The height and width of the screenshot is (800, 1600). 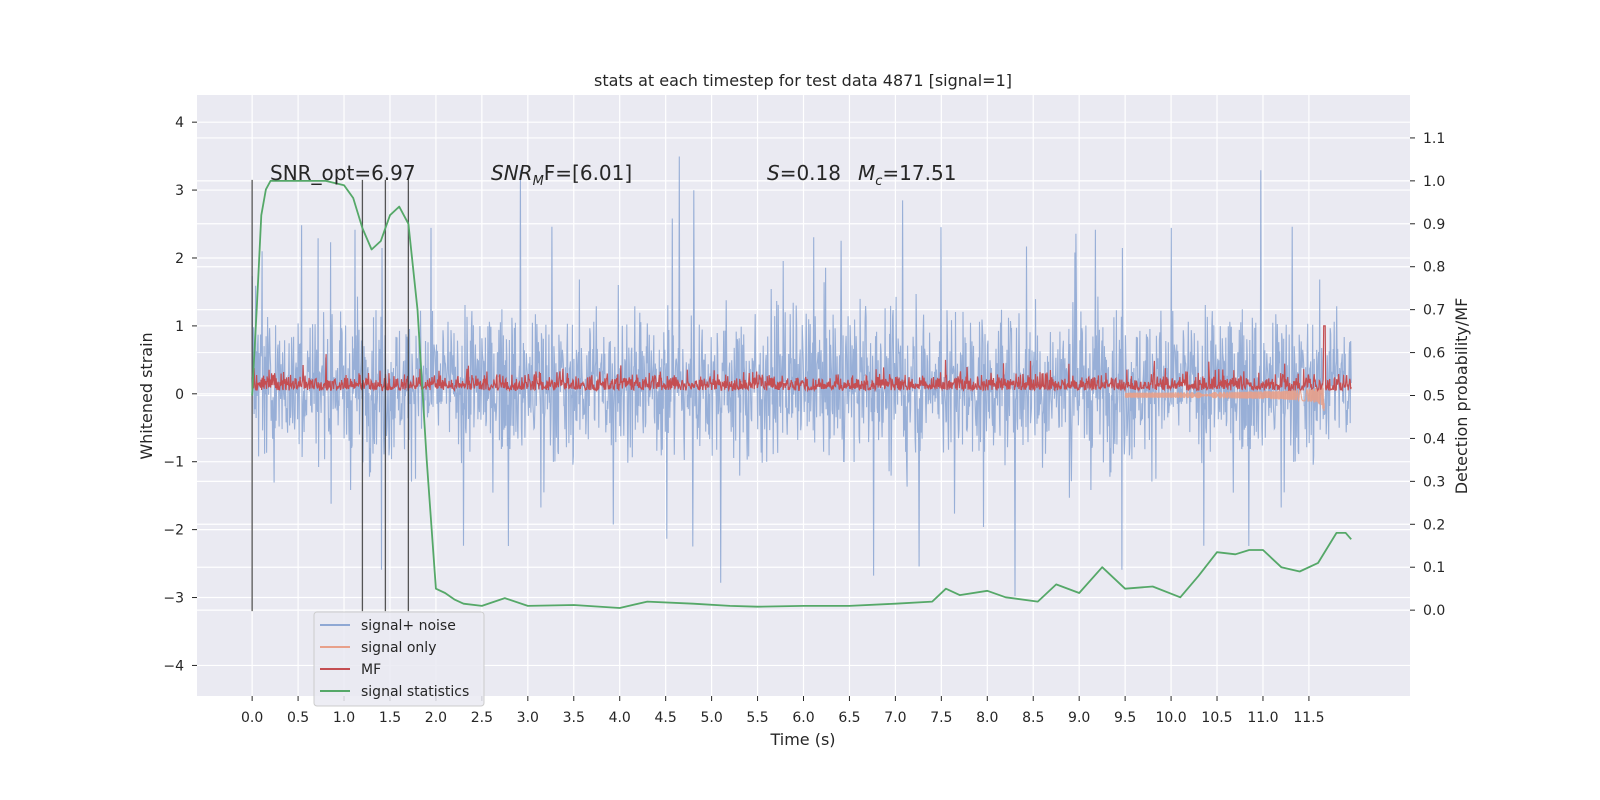 What do you see at coordinates (1125, 718) in the screenshot?
I see `x-tick-label: 9.5` at bounding box center [1125, 718].